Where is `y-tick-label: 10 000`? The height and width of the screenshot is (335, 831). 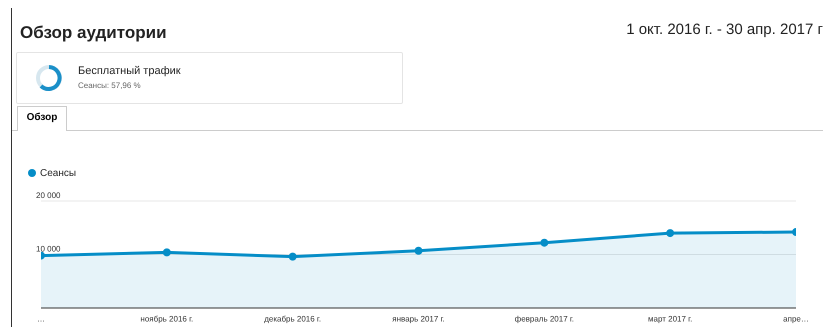
y-tick-label: 10 000 is located at coordinates (49, 249).